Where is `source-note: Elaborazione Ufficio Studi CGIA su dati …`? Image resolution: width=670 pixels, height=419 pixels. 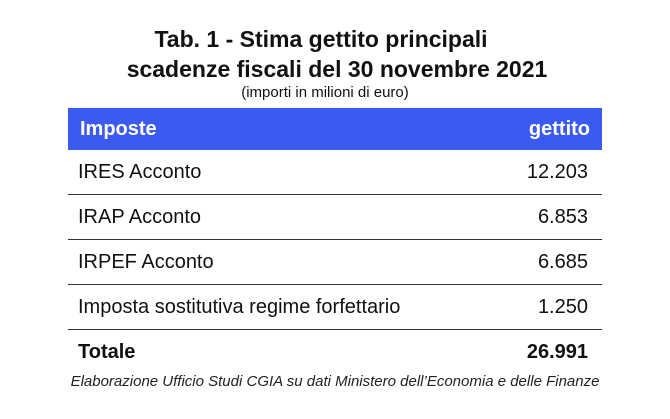 source-note: Elaborazione Ufficio Studi CGIA su dati … is located at coordinates (335, 381).